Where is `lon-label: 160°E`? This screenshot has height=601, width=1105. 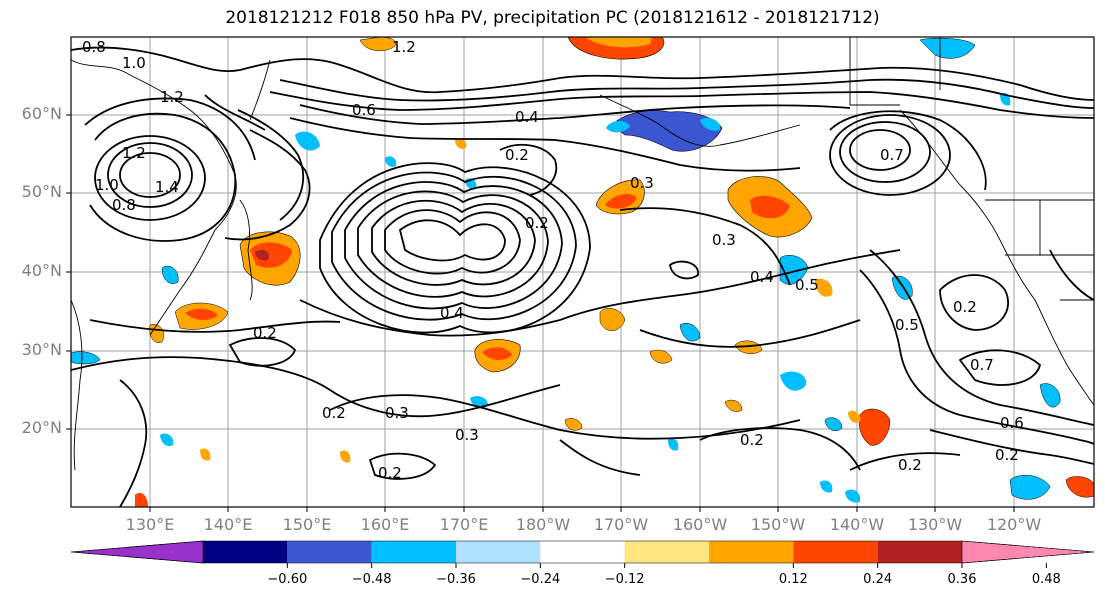
lon-label: 160°E is located at coordinates (385, 524).